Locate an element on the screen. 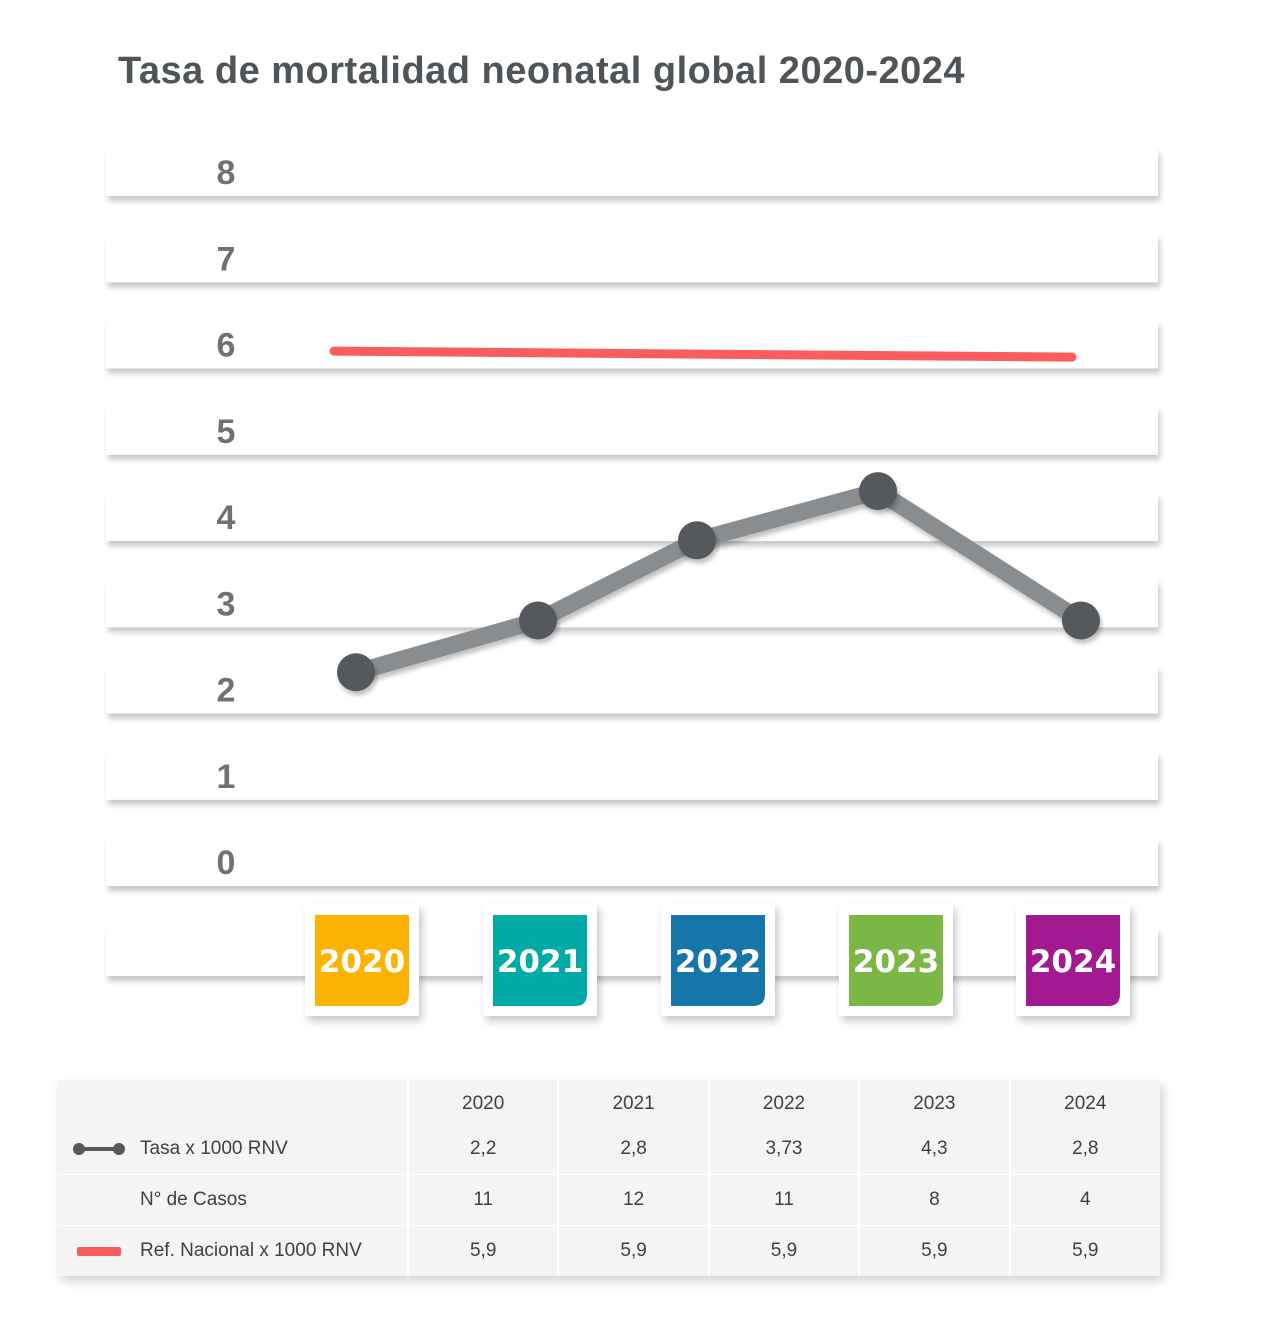  y-tick-label: 0 is located at coordinates (226, 863).